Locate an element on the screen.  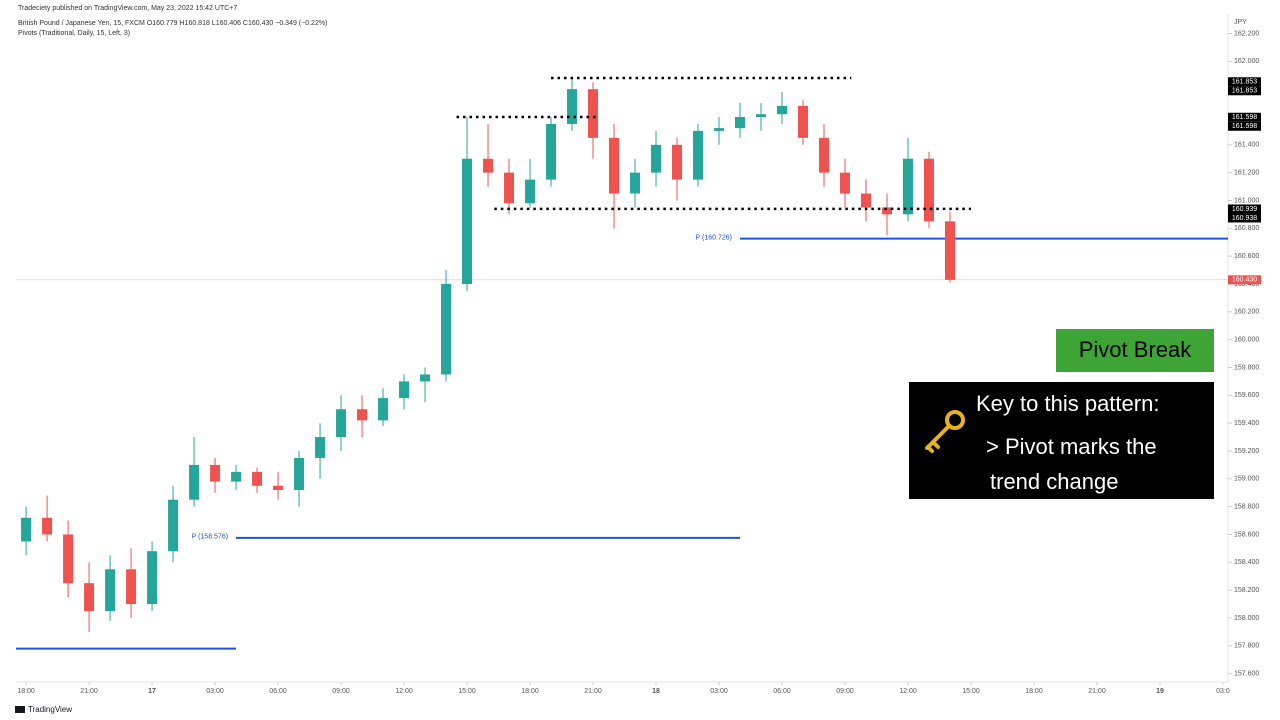
y-tick-label: 161.400 is located at coordinates (1246, 145).